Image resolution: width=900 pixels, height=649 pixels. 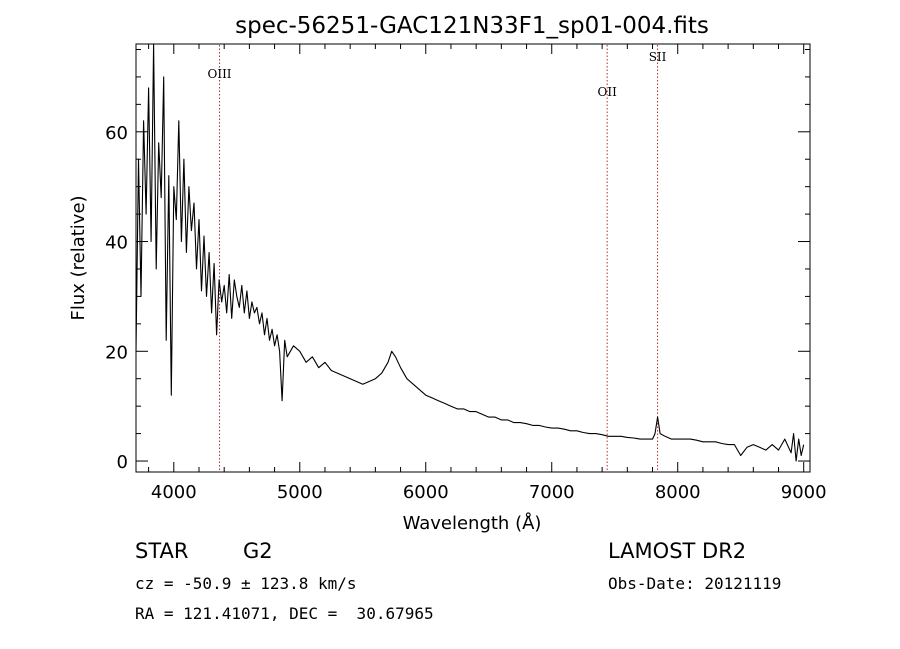 I want to click on x-tick-label: 5000, so click(x=300, y=492).